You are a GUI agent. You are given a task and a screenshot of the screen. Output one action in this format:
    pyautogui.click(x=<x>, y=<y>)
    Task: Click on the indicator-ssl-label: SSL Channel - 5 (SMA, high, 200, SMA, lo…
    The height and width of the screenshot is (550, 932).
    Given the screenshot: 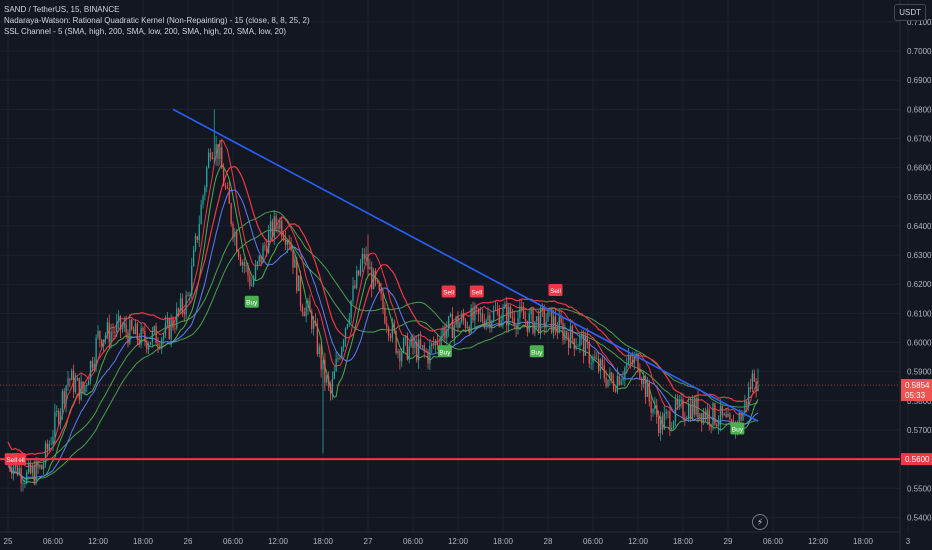 What is the action you would take?
    pyautogui.click(x=145, y=31)
    